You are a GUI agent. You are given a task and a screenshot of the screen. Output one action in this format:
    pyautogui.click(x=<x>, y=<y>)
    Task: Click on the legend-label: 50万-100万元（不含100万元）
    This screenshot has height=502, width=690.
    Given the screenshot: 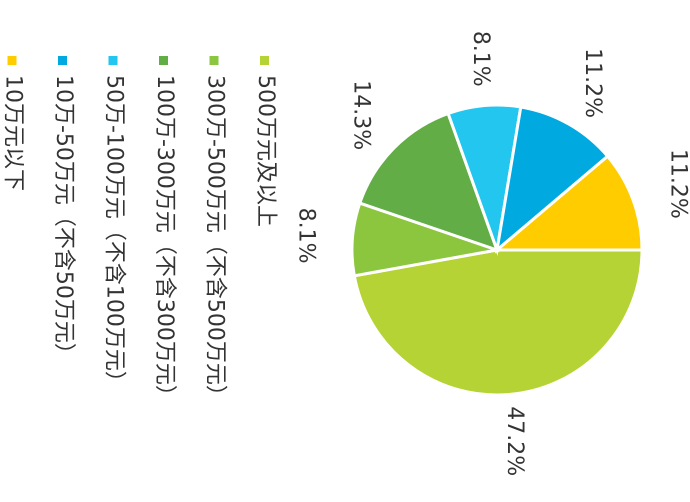 What is the action you would take?
    pyautogui.click(x=114, y=234)
    